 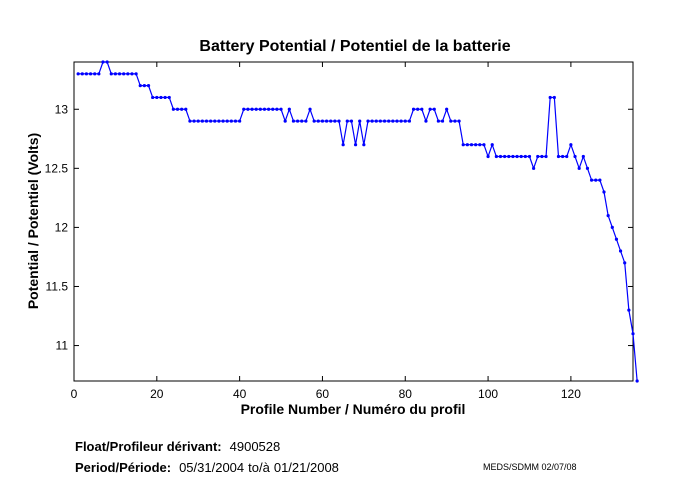 What do you see at coordinates (57, 168) in the screenshot?
I see `y-tick-label: 12.5` at bounding box center [57, 168].